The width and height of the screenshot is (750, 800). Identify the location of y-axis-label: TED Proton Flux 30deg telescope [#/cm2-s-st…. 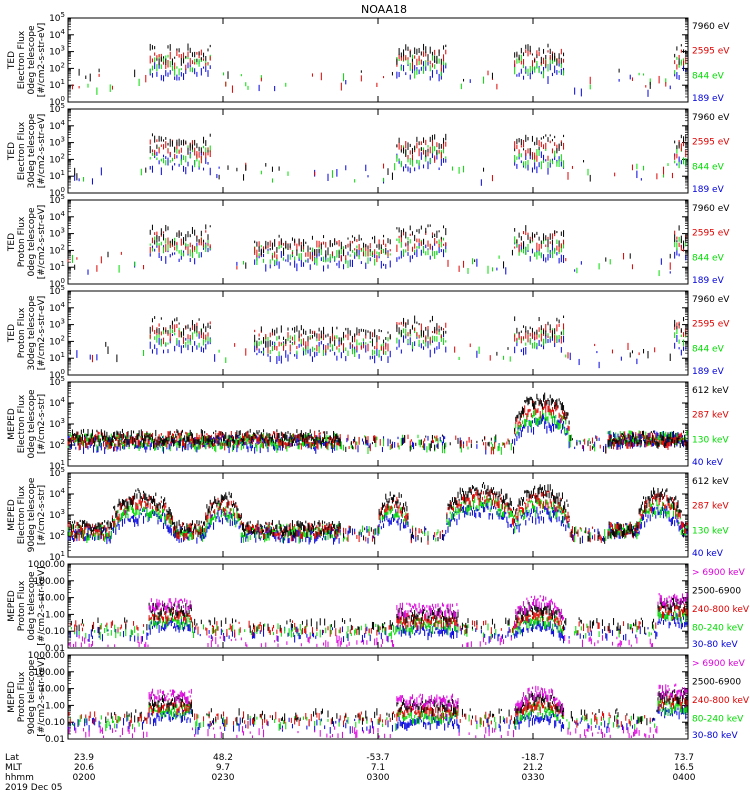
(27, 332).